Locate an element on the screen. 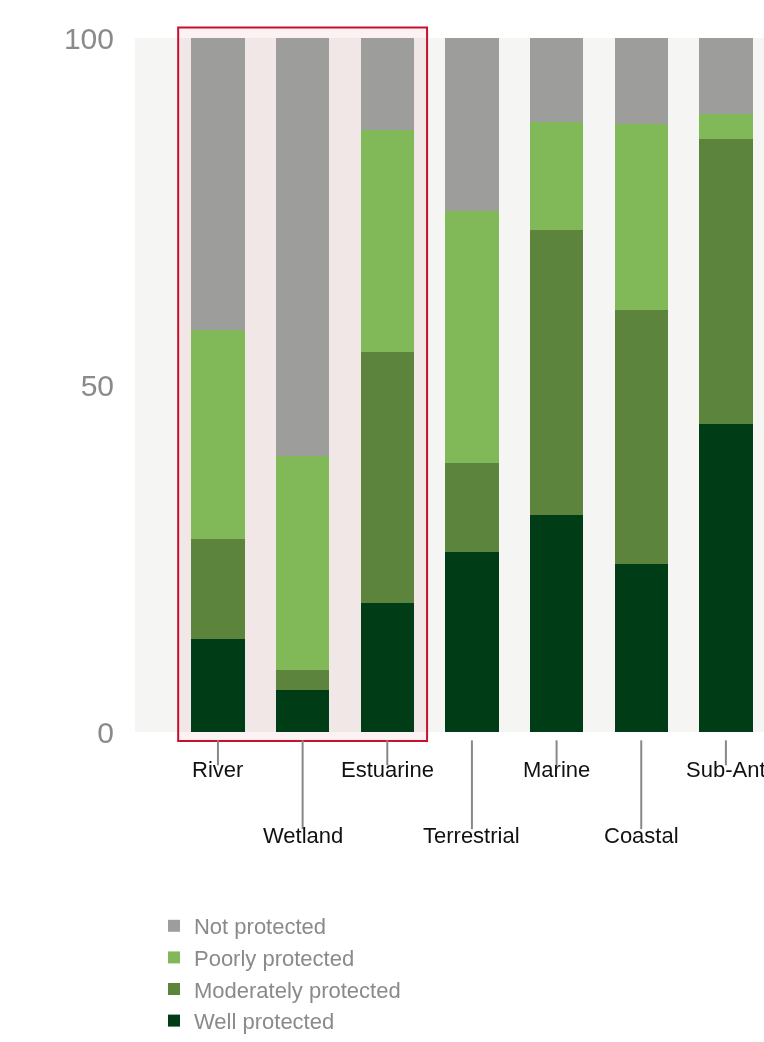 The height and width of the screenshot is (1042, 764). y-tick-label: 100 is located at coordinates (88, 38).